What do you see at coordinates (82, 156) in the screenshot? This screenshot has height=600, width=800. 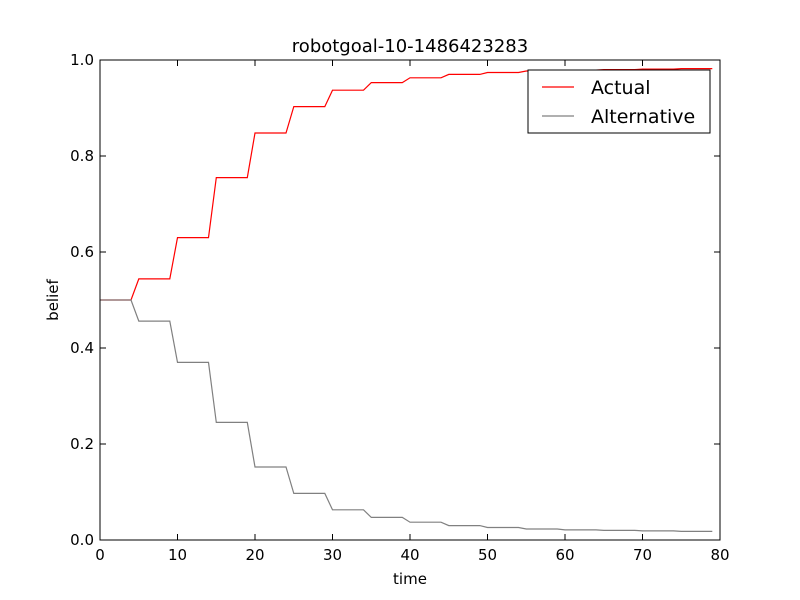 I see `y-tick-label: 0.8` at bounding box center [82, 156].